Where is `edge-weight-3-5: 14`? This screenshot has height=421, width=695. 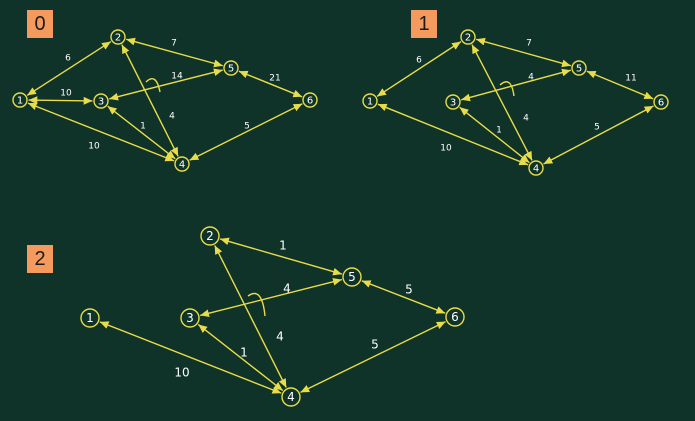 edge-weight-3-5: 14 is located at coordinates (177, 77).